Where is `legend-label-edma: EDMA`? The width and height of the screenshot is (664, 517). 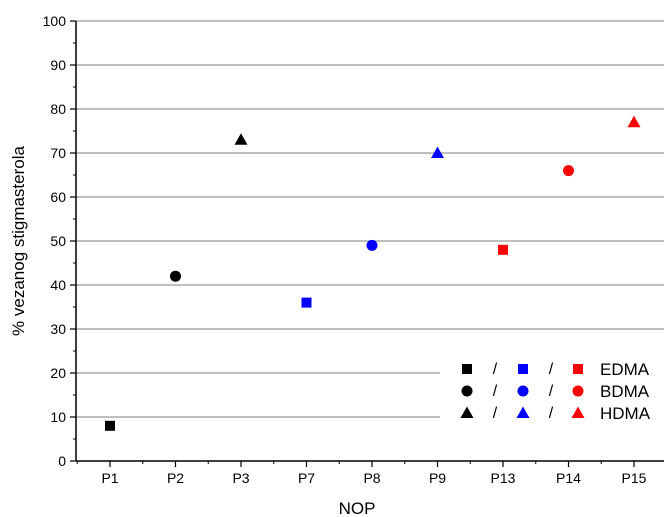 legend-label-edma: EDMA is located at coordinates (625, 369).